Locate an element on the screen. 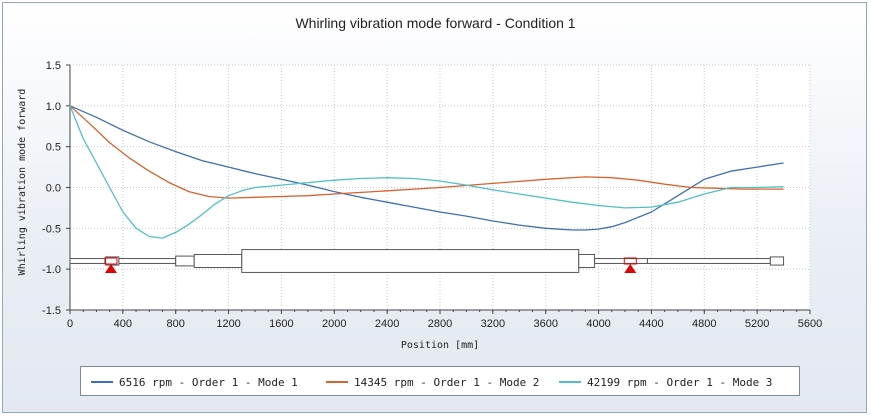  legend-item-mode-2: 14345 rpm - Order 1 - Mode 2 is located at coordinates (432, 382).